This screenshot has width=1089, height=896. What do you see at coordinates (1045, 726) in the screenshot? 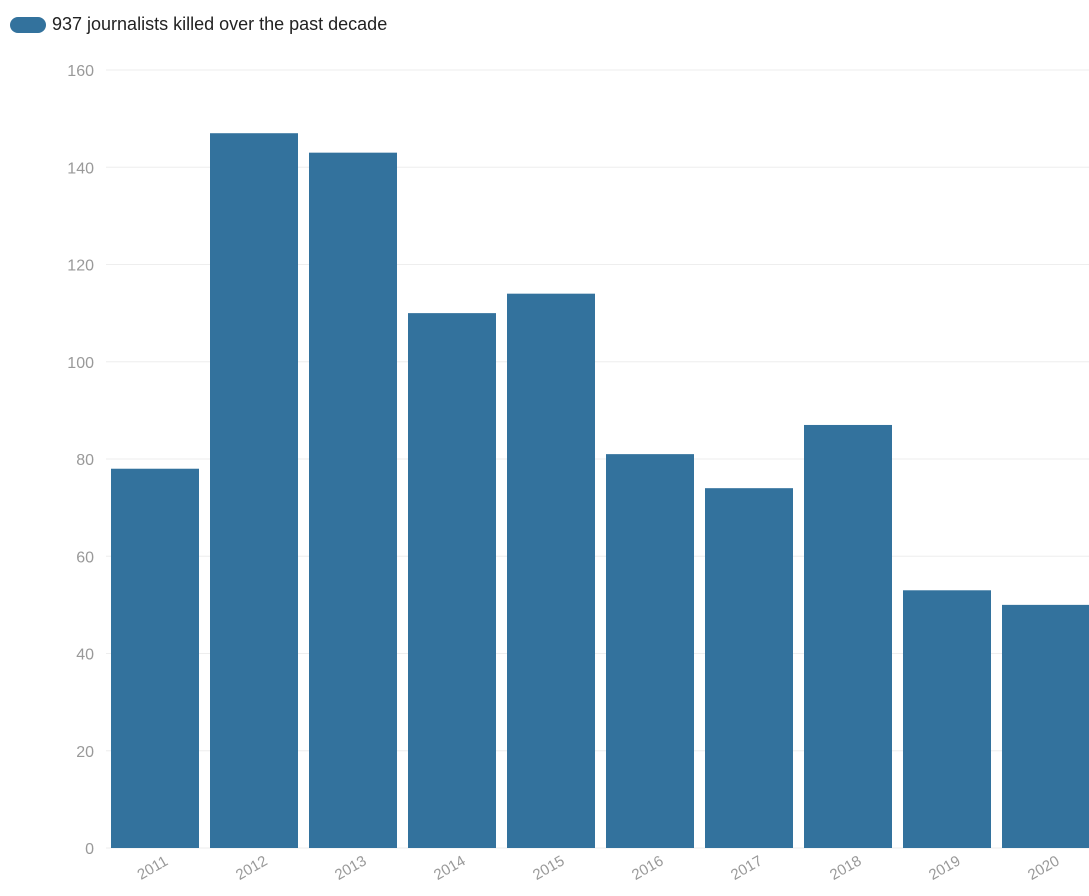
I see `bar-2020` at bounding box center [1045, 726].